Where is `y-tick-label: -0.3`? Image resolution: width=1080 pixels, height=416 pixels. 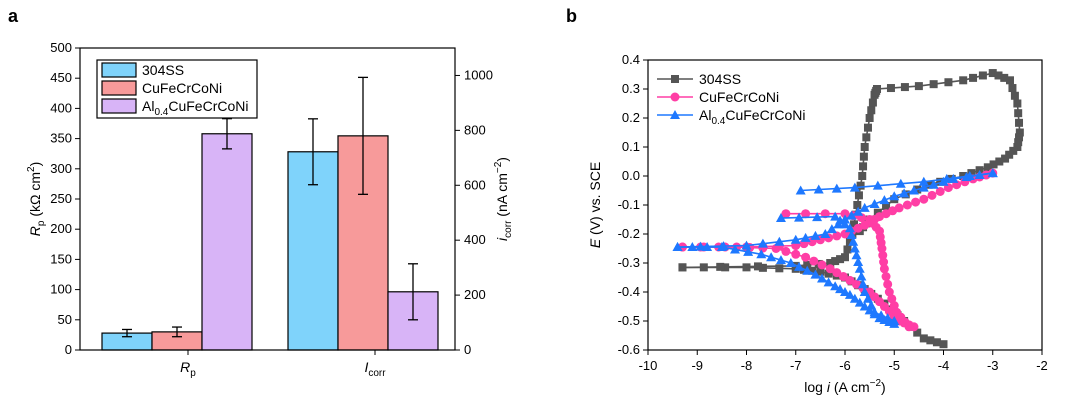 y-tick-label: -0.3 is located at coordinates (629, 262).